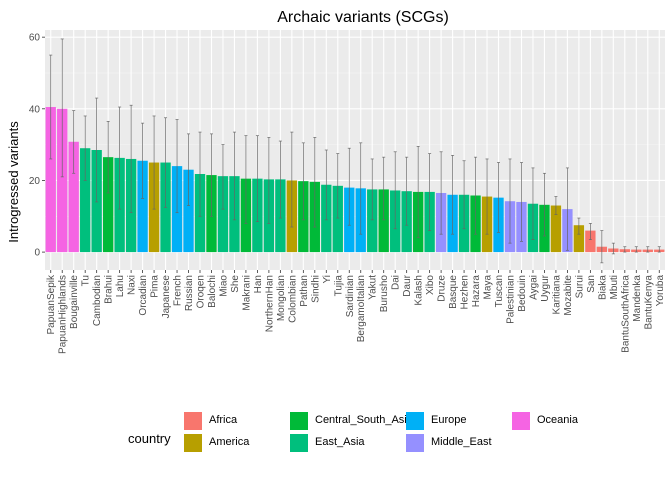 This screenshot has width=672, height=480. What do you see at coordinates (395, 190) in the screenshot?
I see `error-bar-Dai` at bounding box center [395, 190].